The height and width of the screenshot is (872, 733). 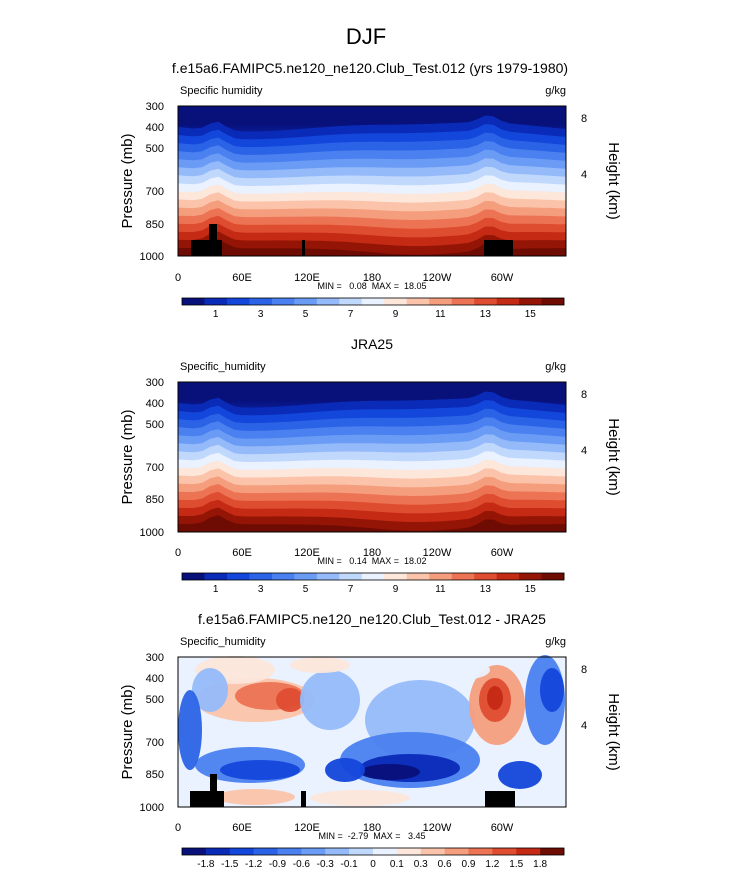 What do you see at coordinates (437, 828) in the screenshot?
I see `x-tick-label: 120W` at bounding box center [437, 828].